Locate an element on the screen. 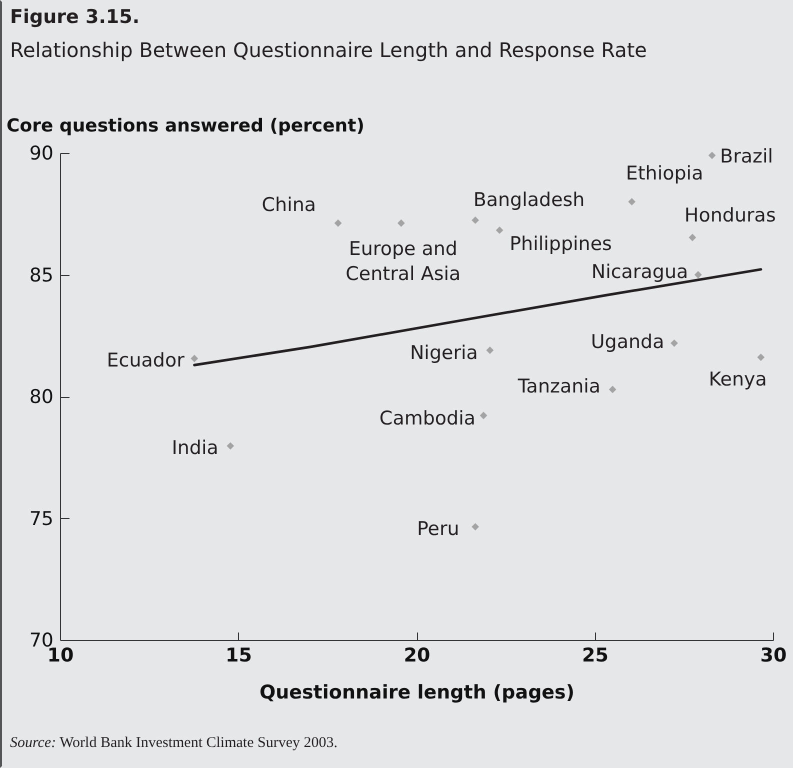 The height and width of the screenshot is (768, 793). annotation: Ecuador is located at coordinates (145, 361).